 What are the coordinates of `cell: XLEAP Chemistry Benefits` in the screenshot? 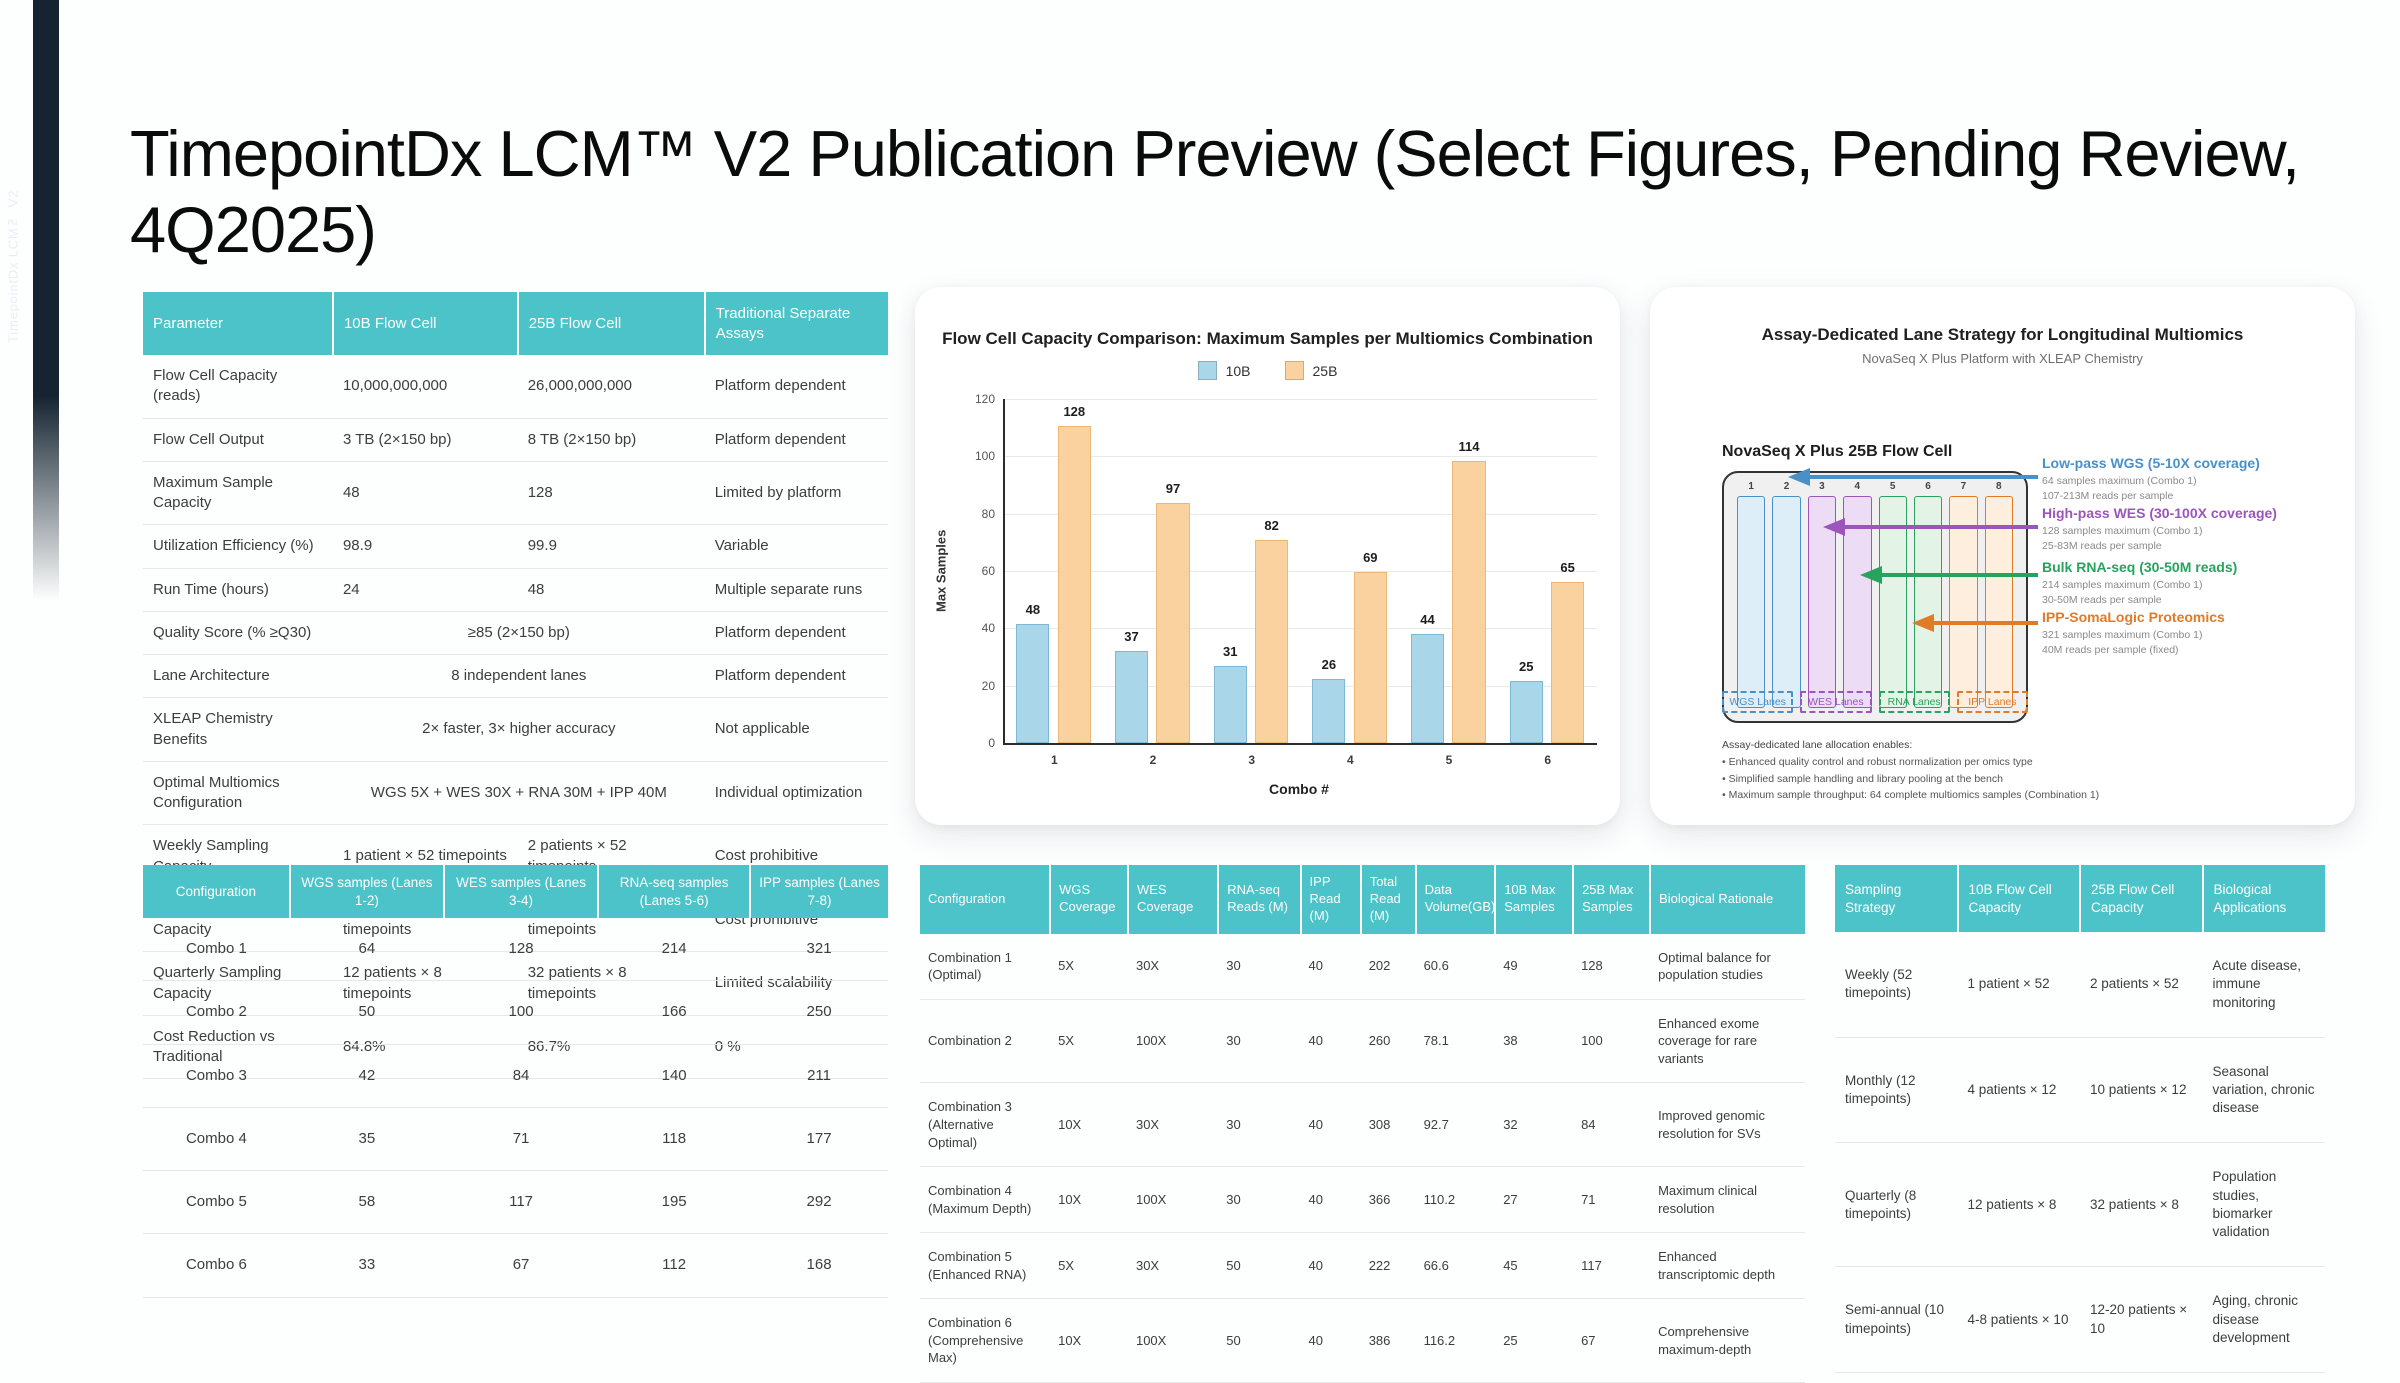 It's located at (238, 729).